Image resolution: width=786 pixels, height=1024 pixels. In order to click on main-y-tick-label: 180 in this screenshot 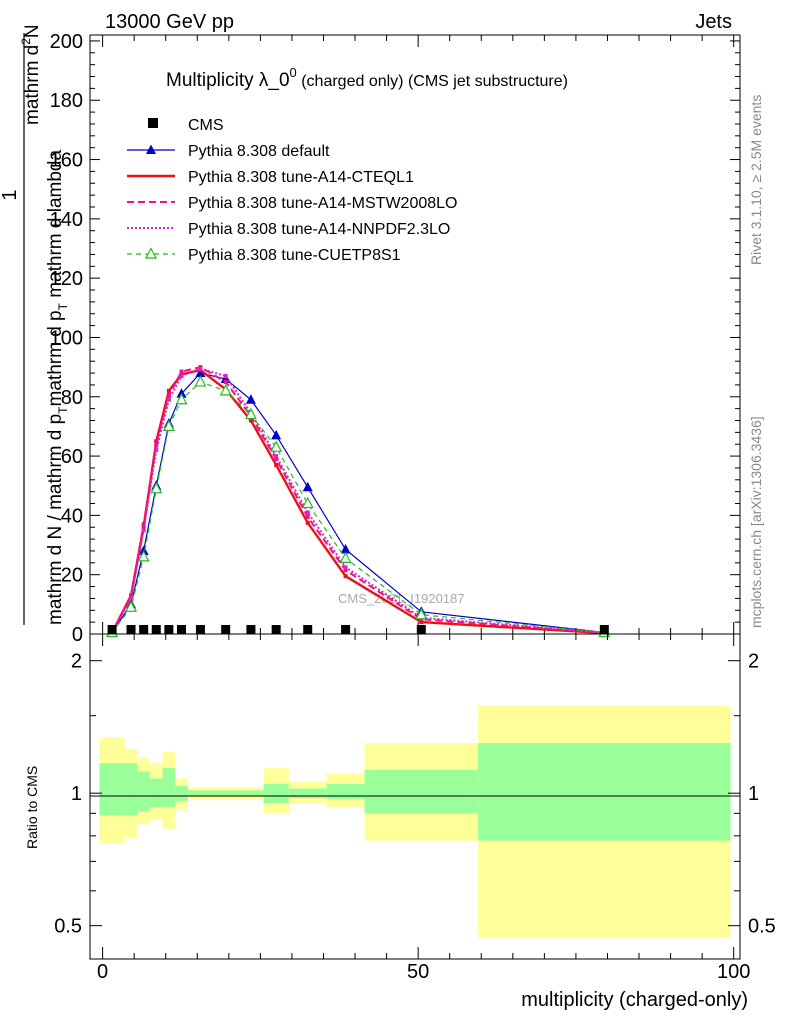, I will do `click(66, 101)`.